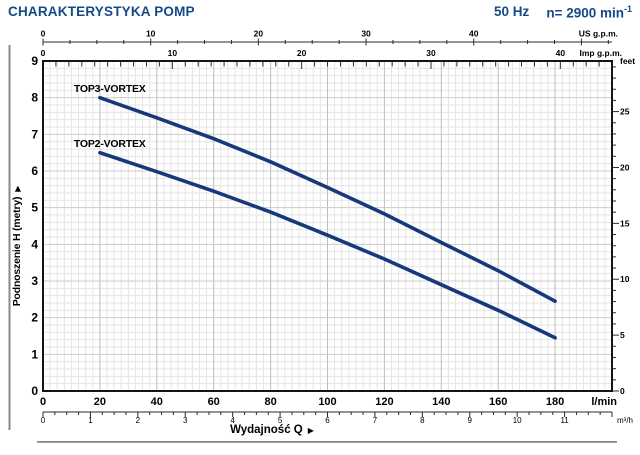 The width and height of the screenshot is (640, 455). What do you see at coordinates (327, 442) in the screenshot?
I see `bottom-rule` at bounding box center [327, 442].